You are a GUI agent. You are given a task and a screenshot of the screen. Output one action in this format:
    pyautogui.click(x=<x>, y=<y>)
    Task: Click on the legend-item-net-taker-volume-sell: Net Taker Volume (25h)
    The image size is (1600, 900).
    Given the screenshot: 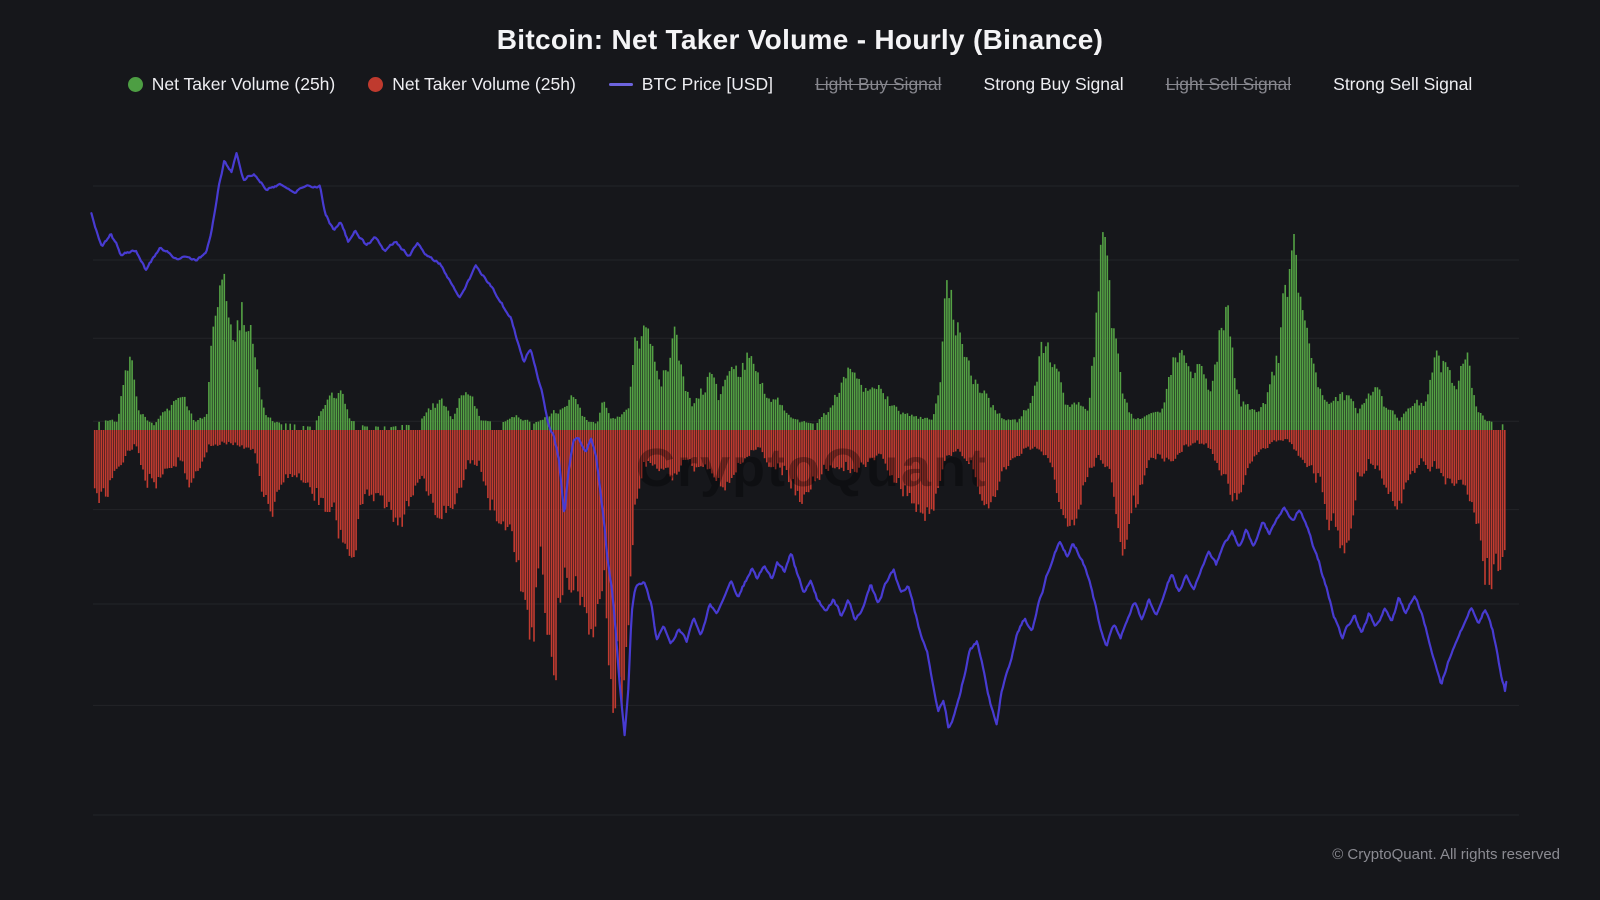 What is the action you would take?
    pyautogui.click(x=472, y=84)
    